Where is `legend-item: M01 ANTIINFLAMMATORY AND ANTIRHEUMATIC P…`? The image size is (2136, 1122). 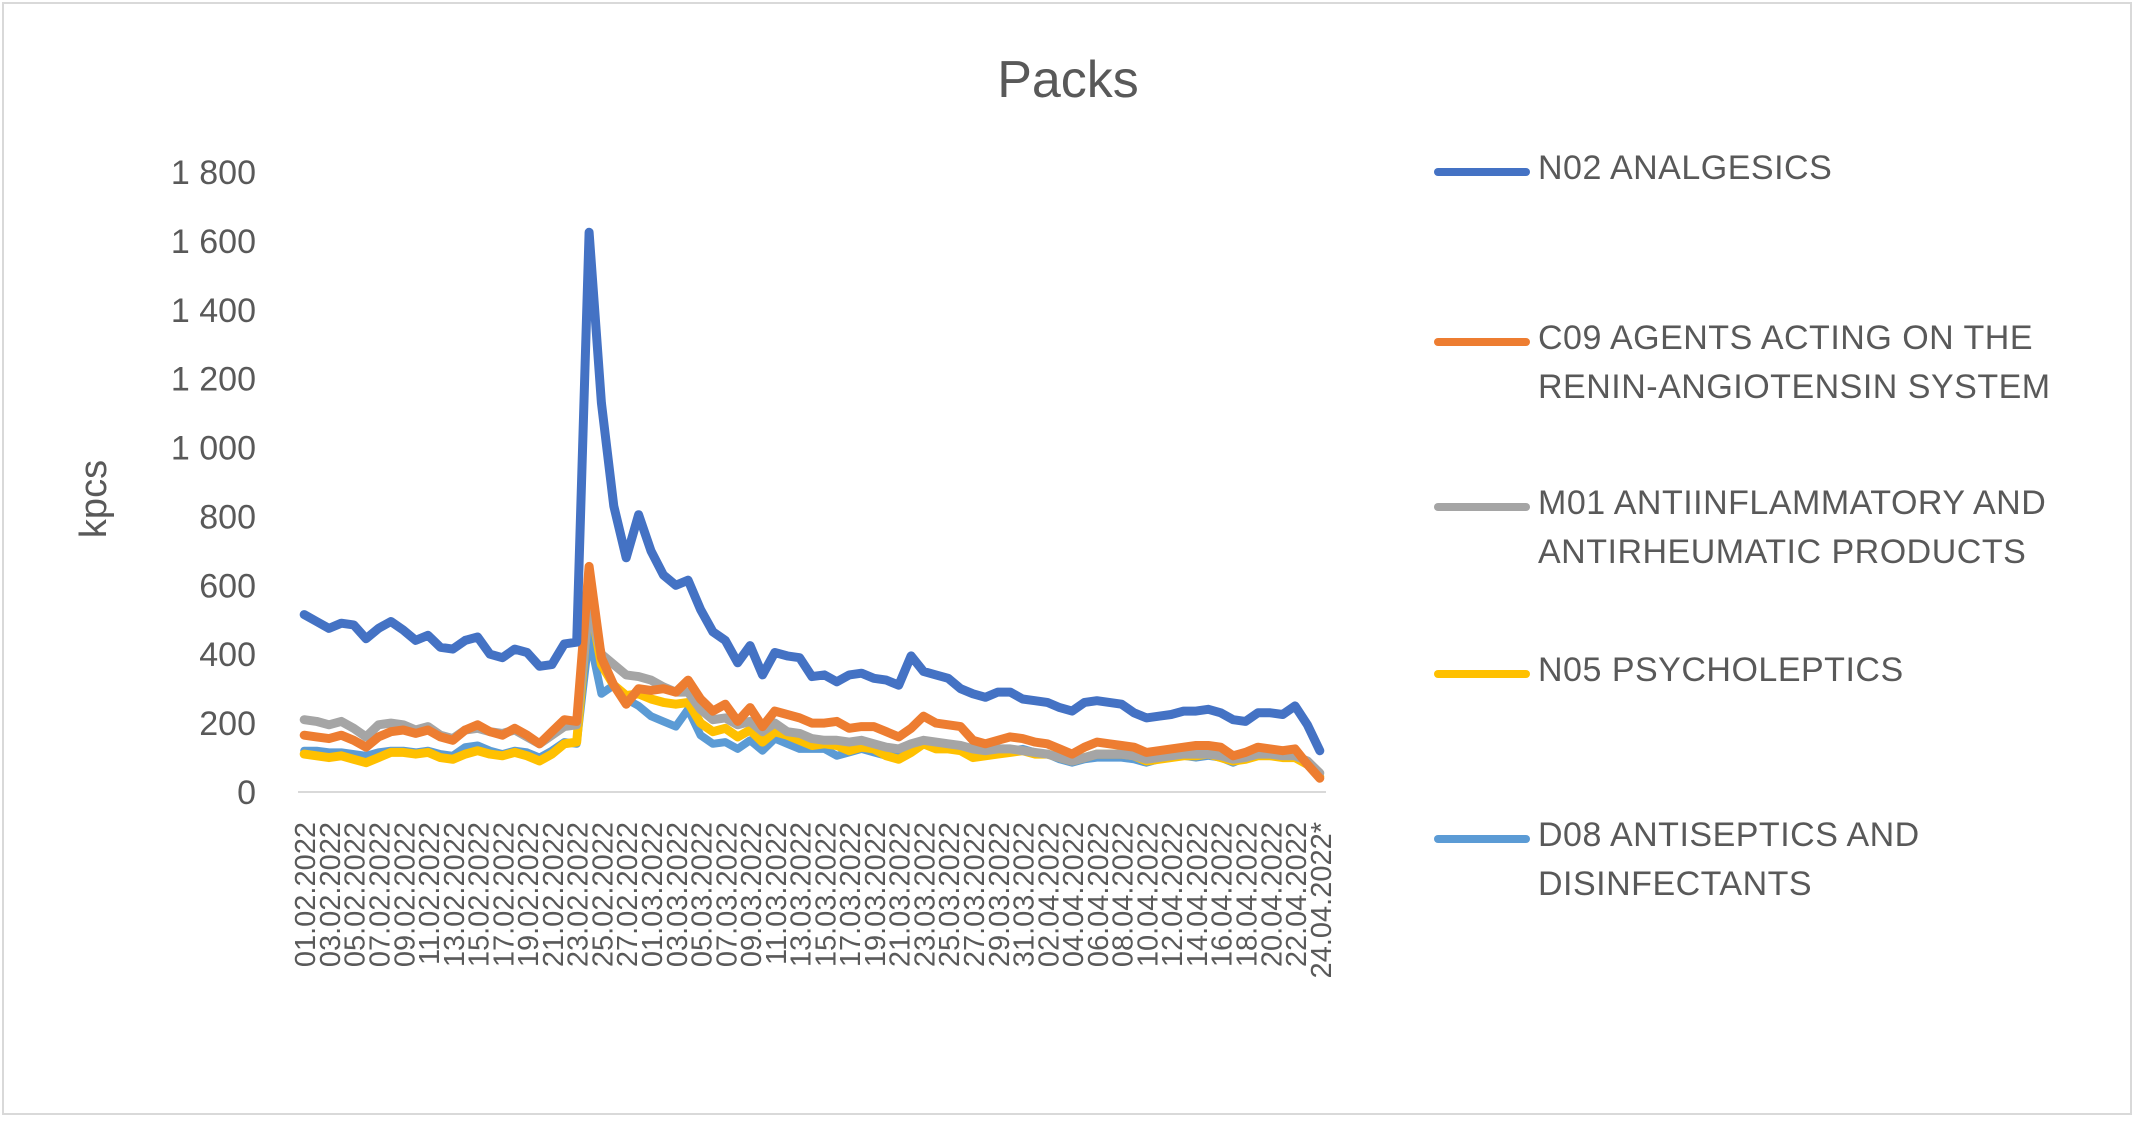 legend-item: M01 ANTIINFLAMMATORY AND ANTIRHEUMATIC P… is located at coordinates (1779, 528).